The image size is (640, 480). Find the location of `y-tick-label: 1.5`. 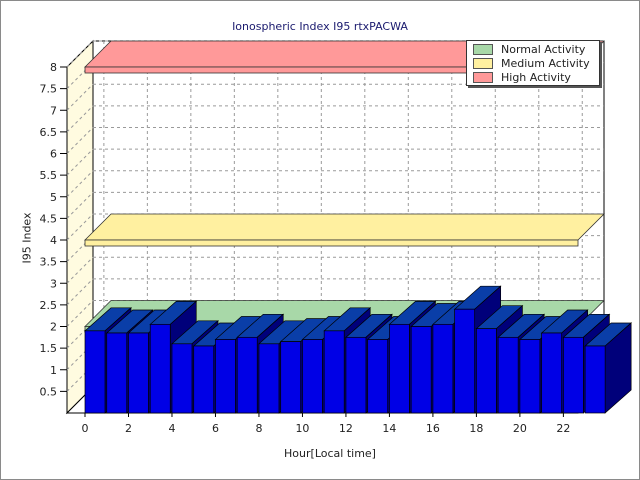

y-tick-label: 1.5 is located at coordinates (49, 348).